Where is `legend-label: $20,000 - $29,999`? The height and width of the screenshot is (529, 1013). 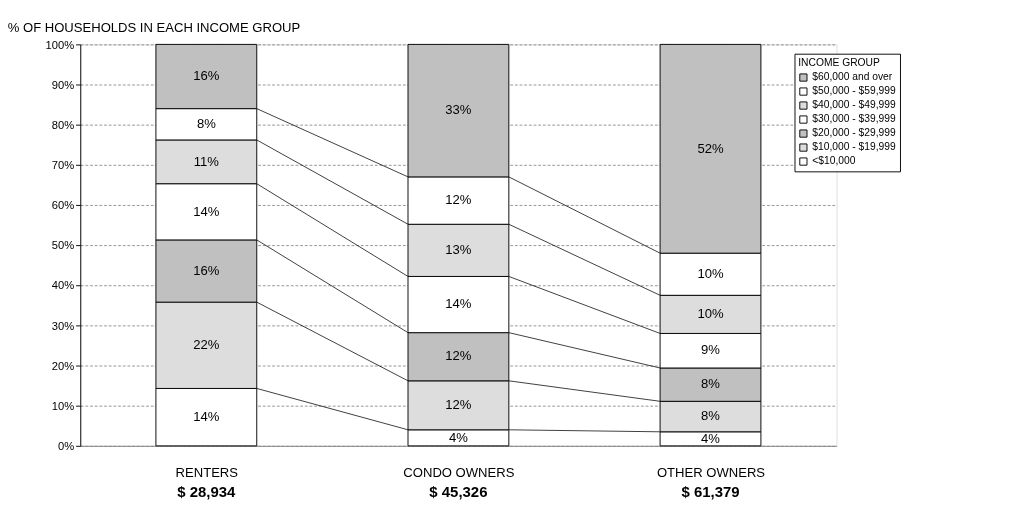 legend-label: $20,000 - $29,999 is located at coordinates (854, 133).